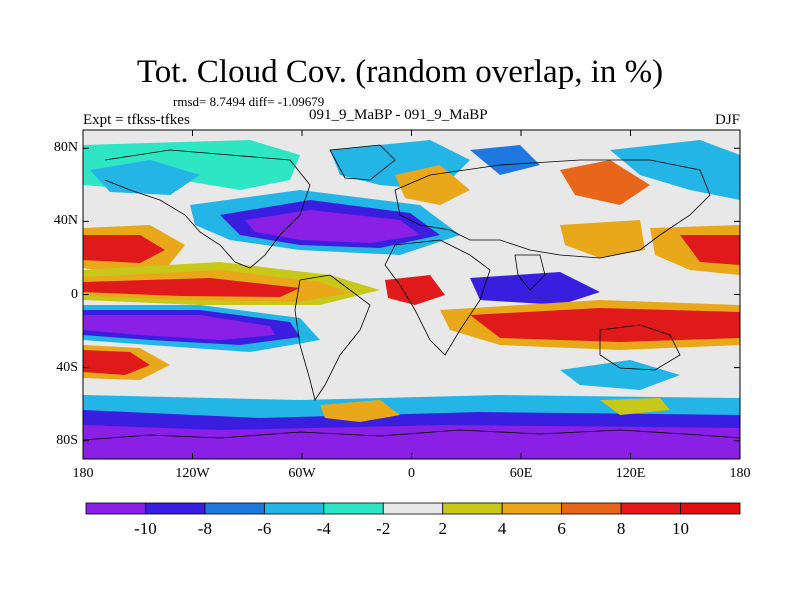 This screenshot has height=600, width=800. What do you see at coordinates (630, 473) in the screenshot?
I see `lon-label-5: 120E` at bounding box center [630, 473].